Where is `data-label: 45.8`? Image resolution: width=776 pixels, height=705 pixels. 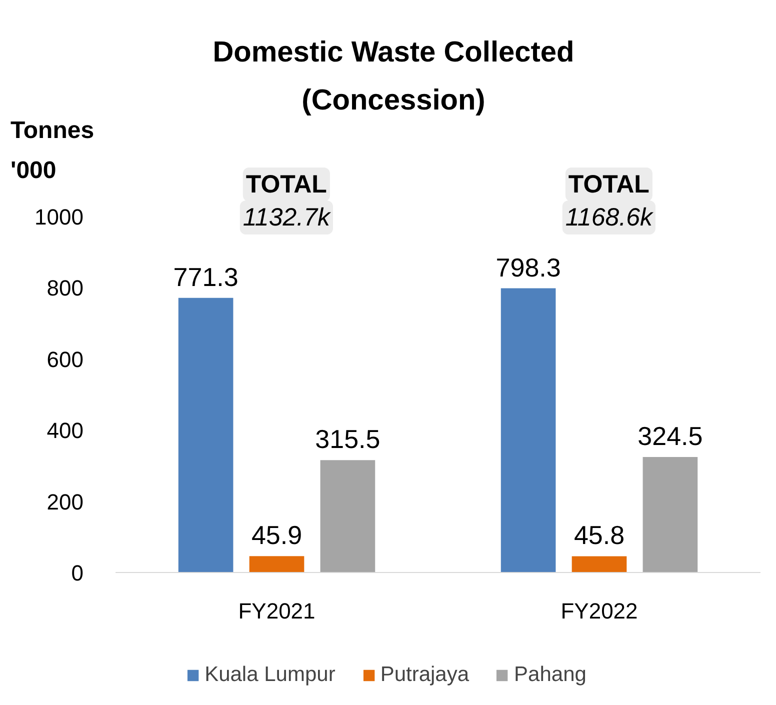
data-label: 45.8 is located at coordinates (599, 535).